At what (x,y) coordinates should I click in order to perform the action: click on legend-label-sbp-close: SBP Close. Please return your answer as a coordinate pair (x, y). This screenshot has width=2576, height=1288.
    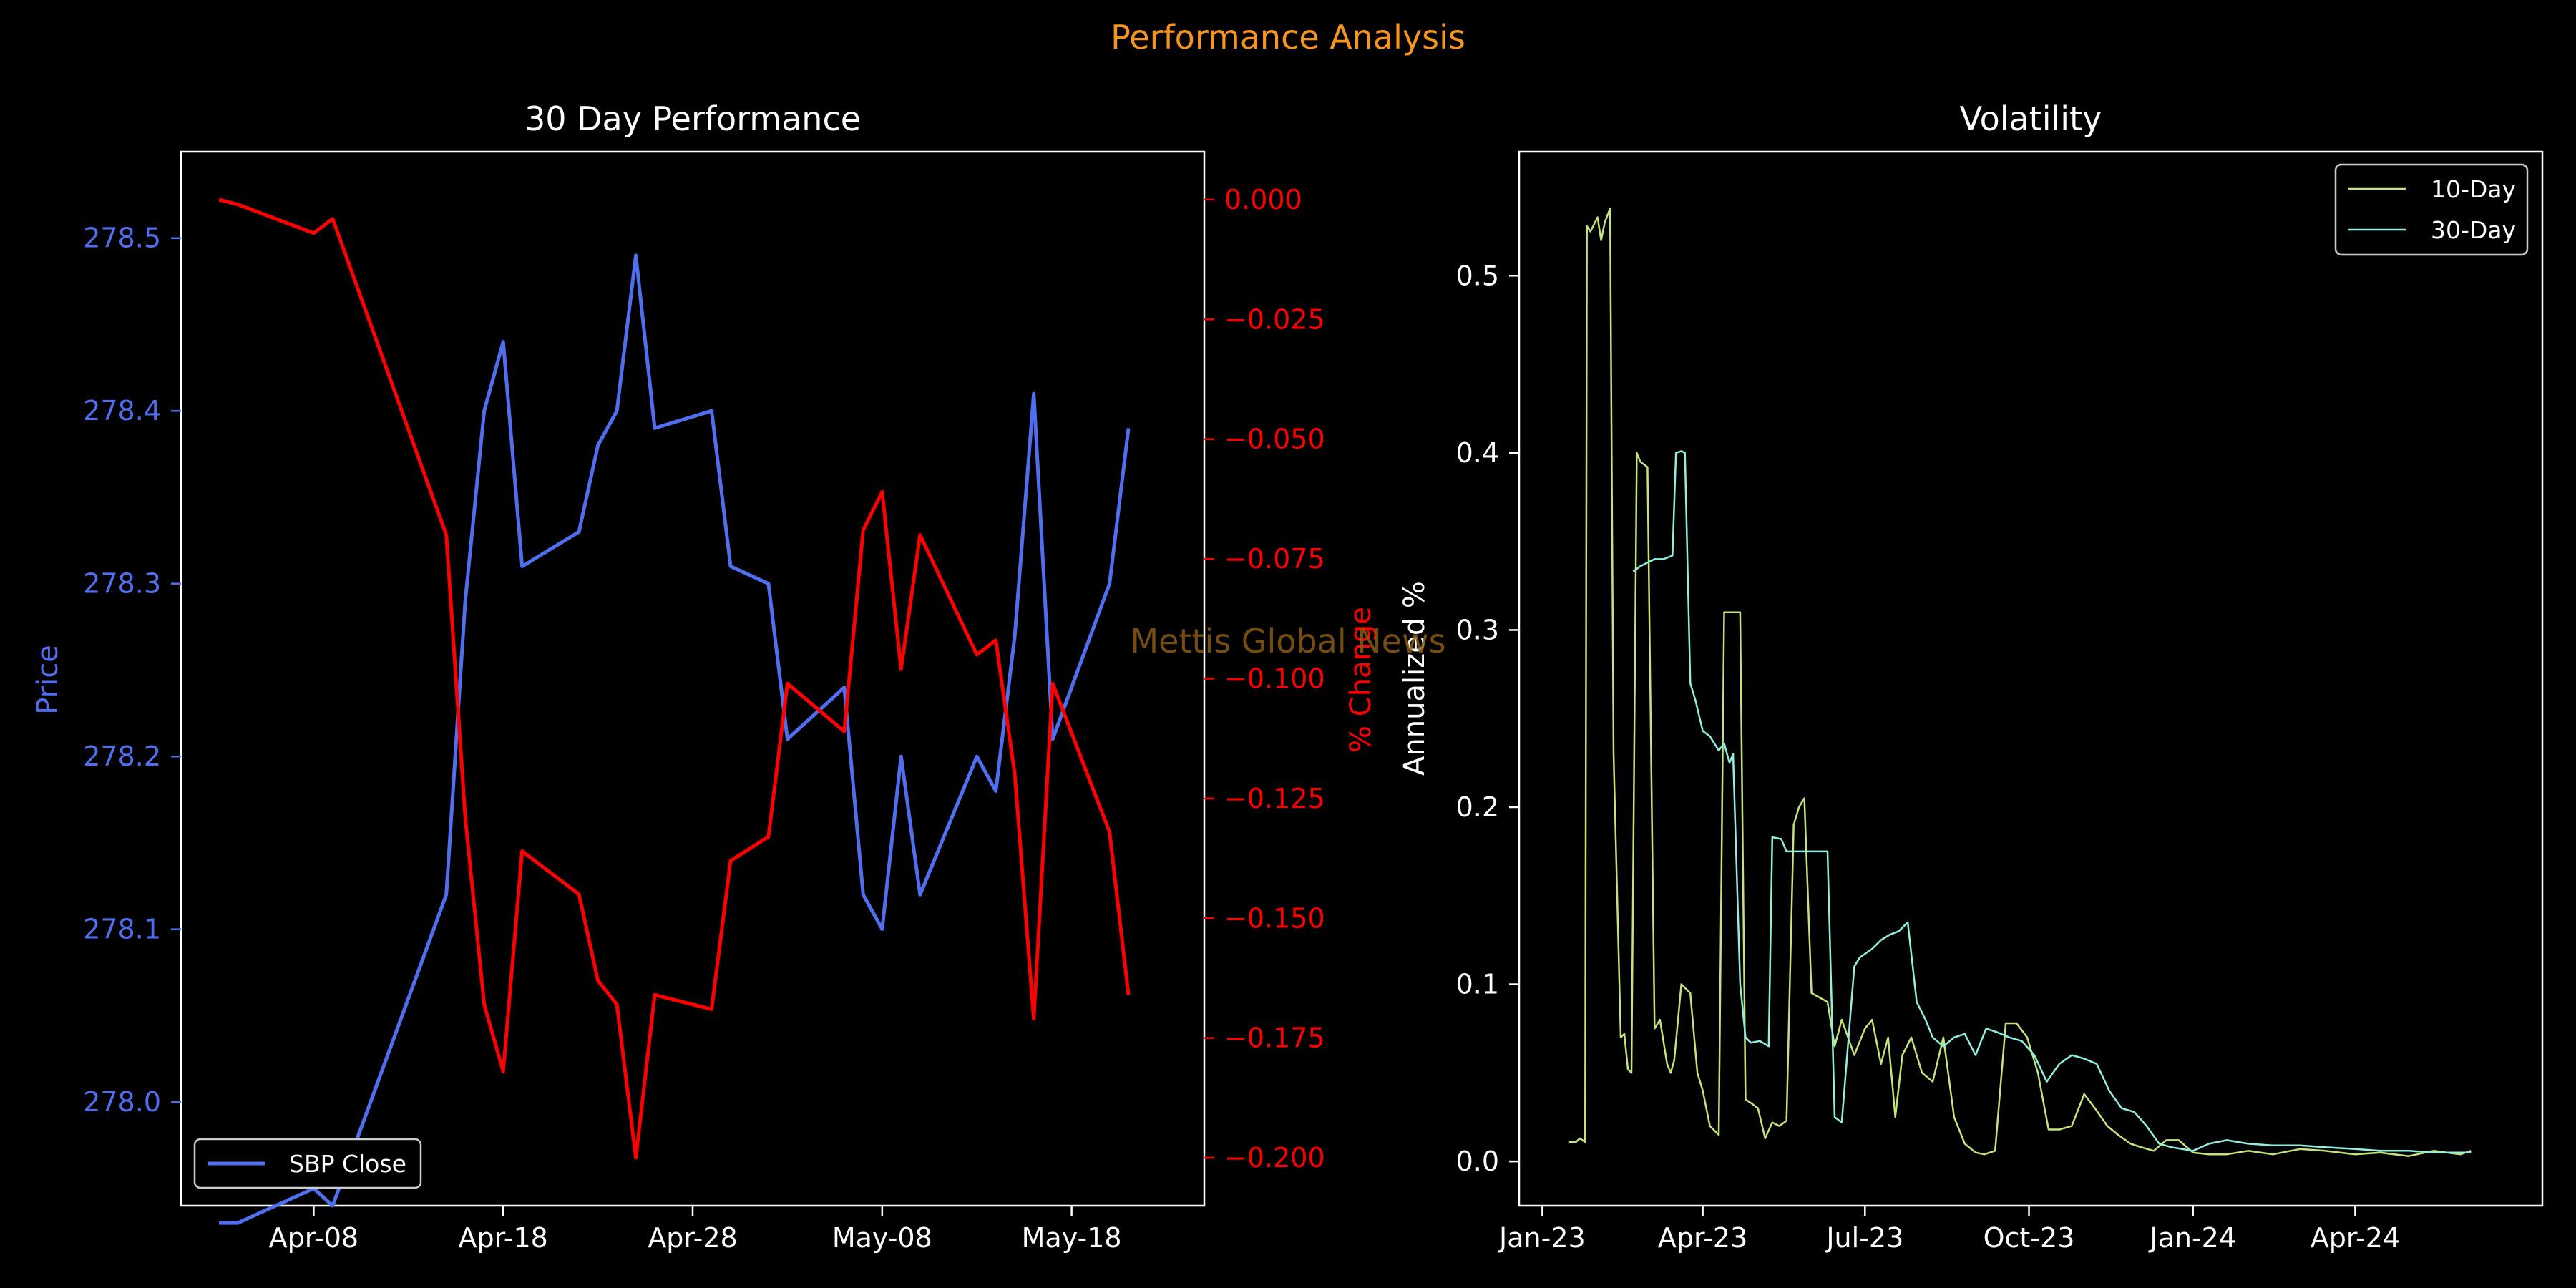
    Looking at the image, I should click on (347, 1164).